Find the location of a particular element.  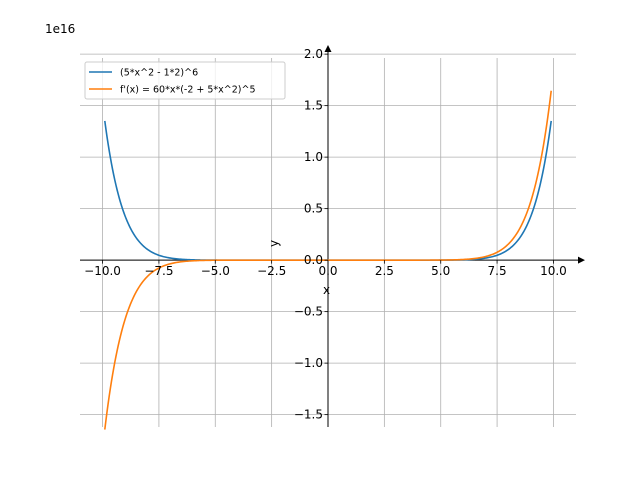

legend-label-series-1: (5*x^2 - 1*2)^6 is located at coordinates (159, 73).